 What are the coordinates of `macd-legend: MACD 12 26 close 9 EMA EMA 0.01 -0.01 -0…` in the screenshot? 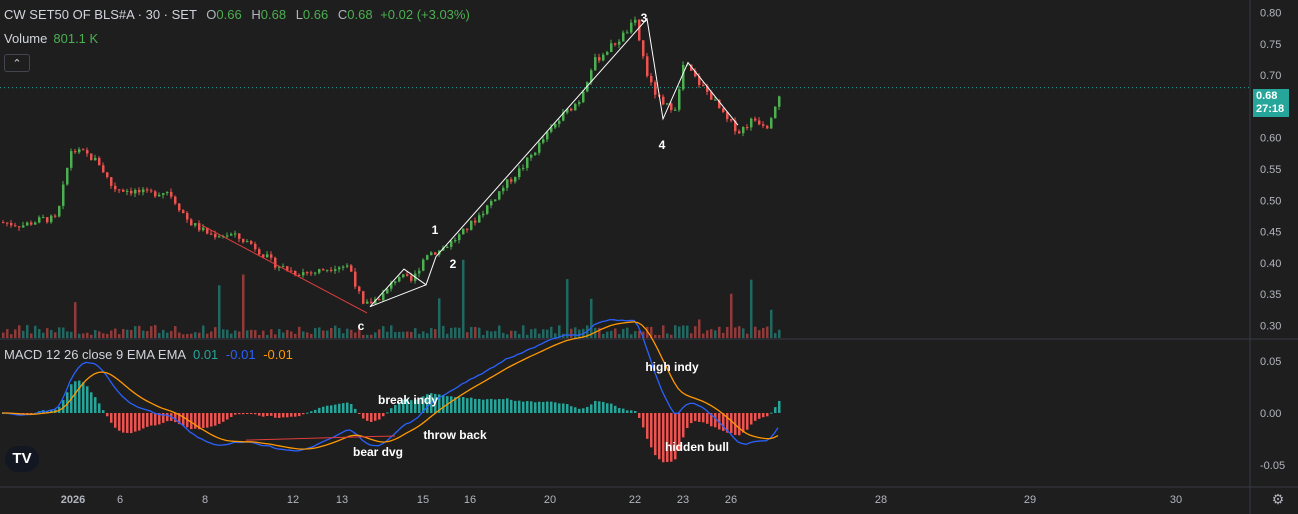 It's located at (148, 354).